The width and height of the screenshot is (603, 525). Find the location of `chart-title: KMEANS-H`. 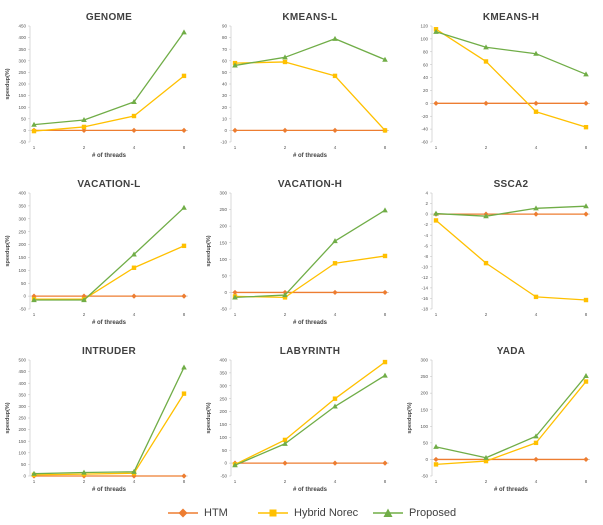

chart-title: KMEANS-H is located at coordinates (511, 17).